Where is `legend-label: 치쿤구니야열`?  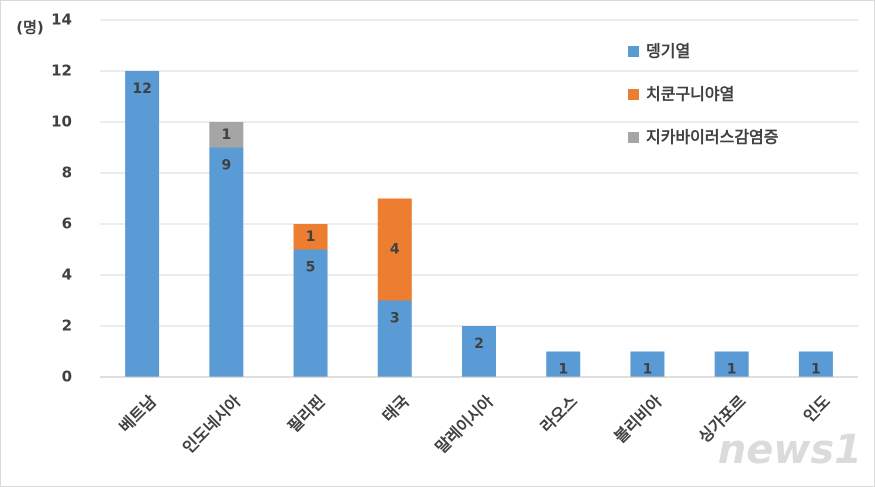
legend-label: 치쿤구니야열 is located at coordinates (690, 94).